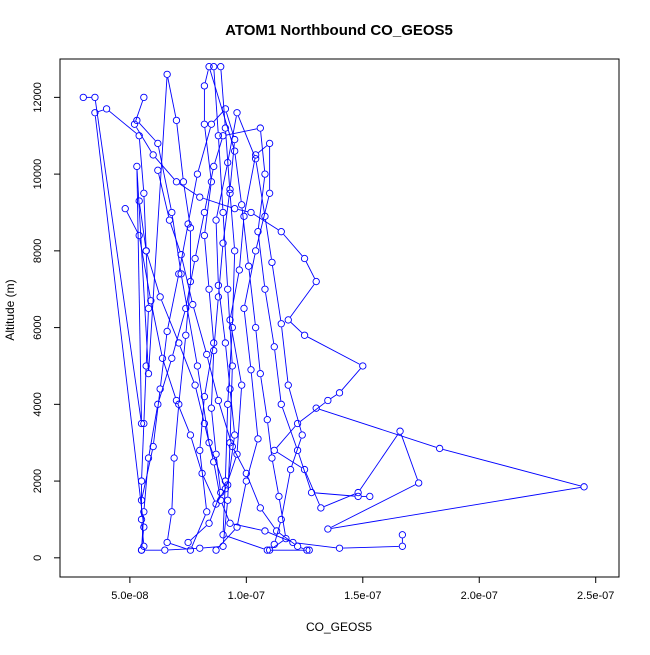 This screenshot has height=655, width=650. I want to click on x-tick-label: 2.0e-07, so click(479, 596).